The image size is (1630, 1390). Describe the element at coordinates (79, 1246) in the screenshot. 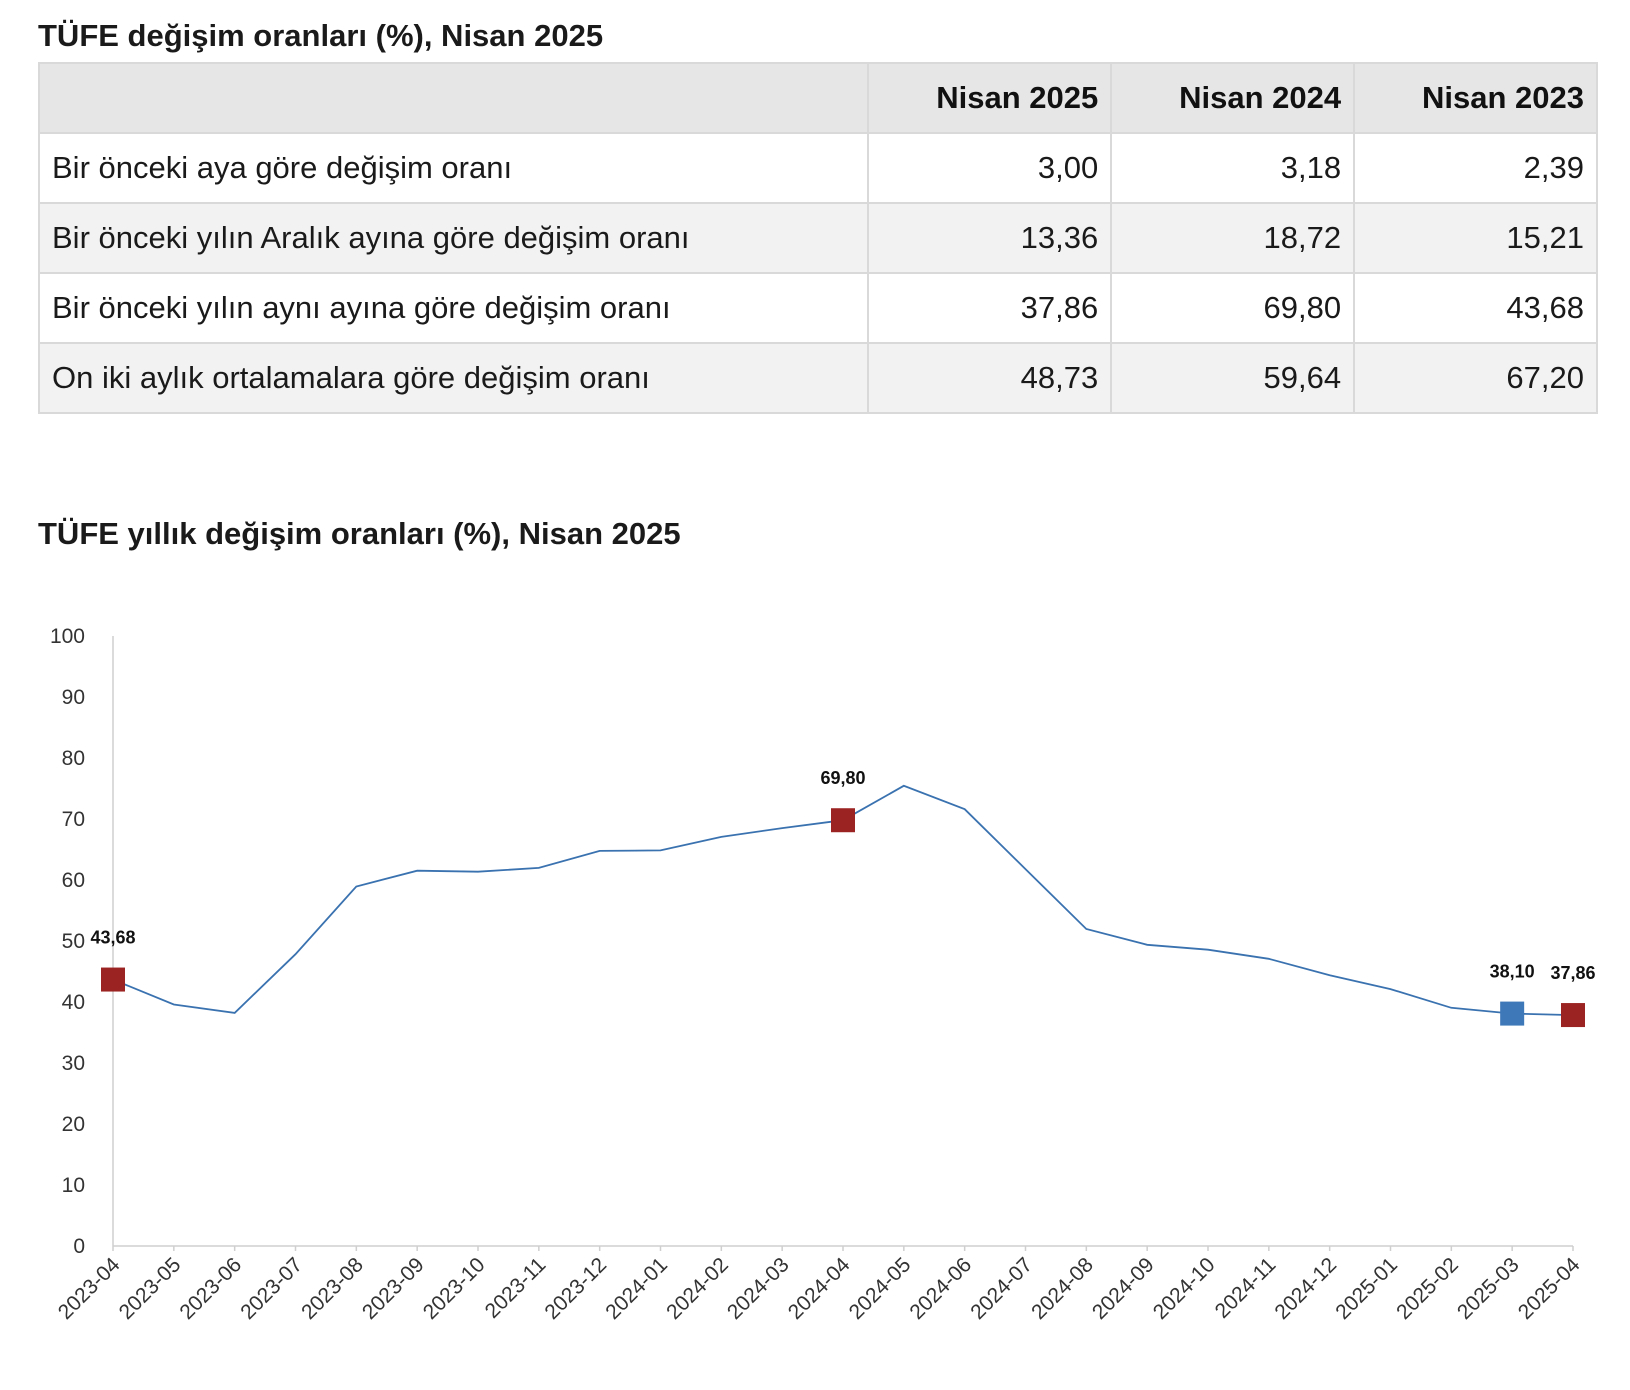

I see `y-tick-label: 0` at that location.